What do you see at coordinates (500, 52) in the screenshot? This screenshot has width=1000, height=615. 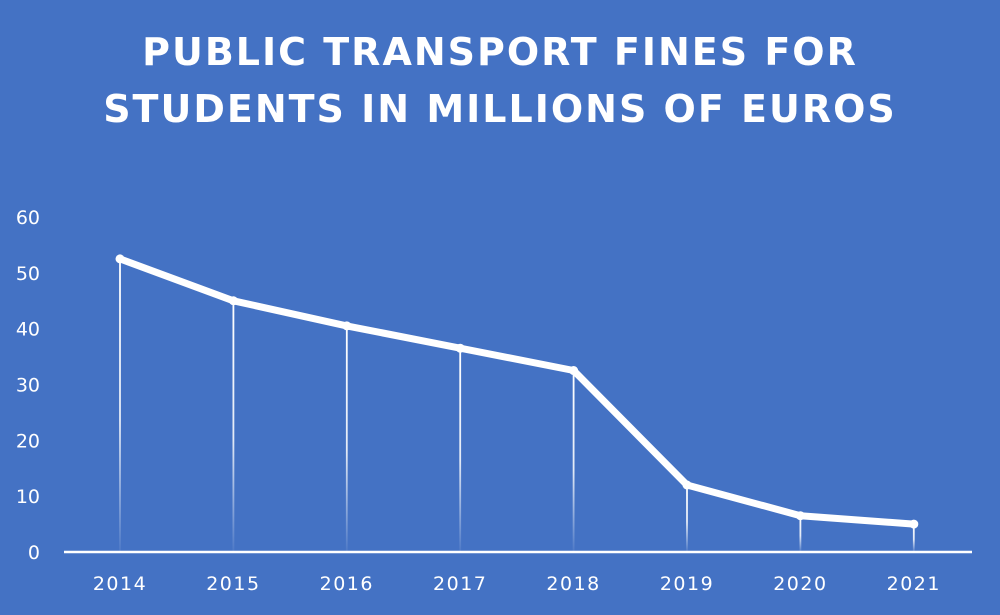 I see `chart-title-line-1: PUBLIC TRANSPORT FINES FOR` at bounding box center [500, 52].